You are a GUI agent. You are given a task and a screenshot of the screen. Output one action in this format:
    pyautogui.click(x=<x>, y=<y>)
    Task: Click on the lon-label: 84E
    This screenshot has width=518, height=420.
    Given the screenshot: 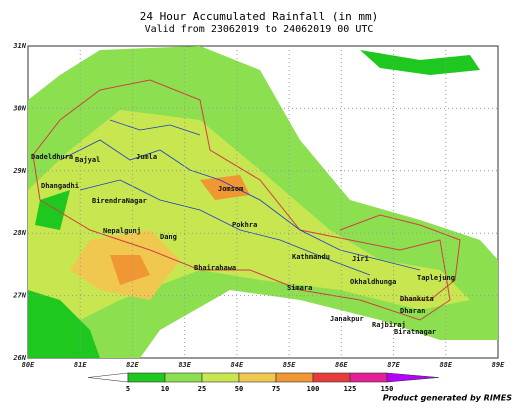 What is the action you would take?
    pyautogui.click(x=237, y=365)
    